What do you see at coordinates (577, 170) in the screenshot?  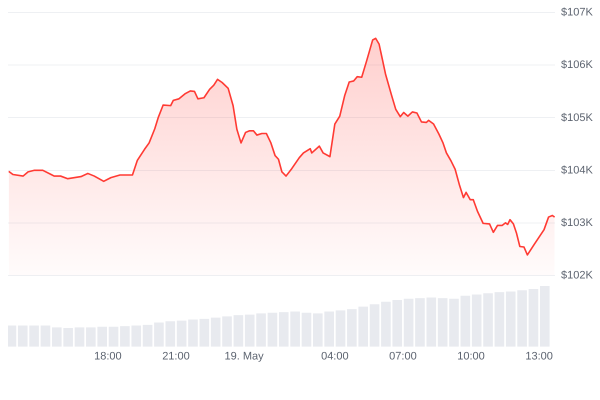 I see `y-tick-label: $104K` at bounding box center [577, 170].